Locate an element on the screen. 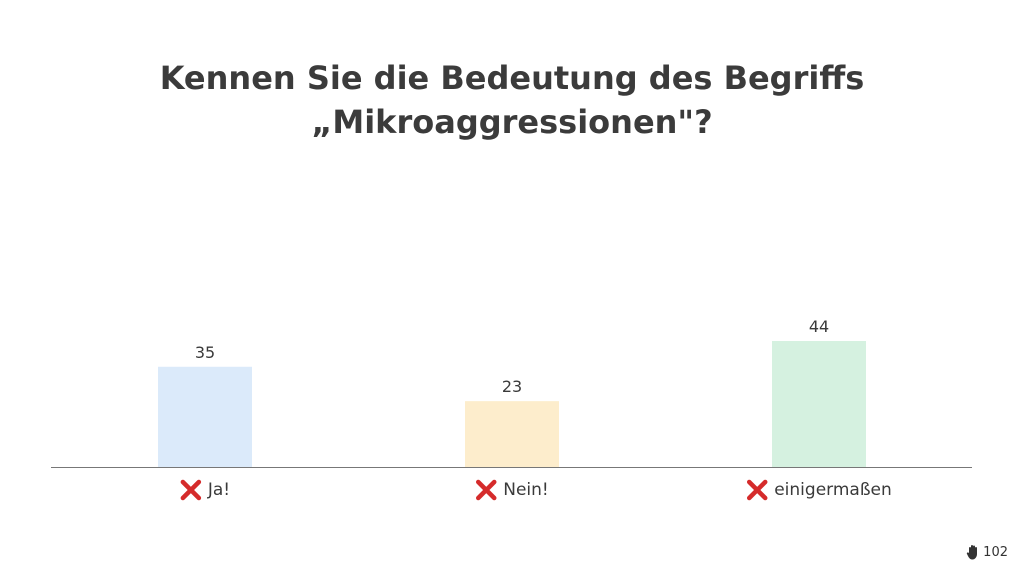 The width and height of the screenshot is (1024, 572). category-label-text-1: Ja! is located at coordinates (219, 490).